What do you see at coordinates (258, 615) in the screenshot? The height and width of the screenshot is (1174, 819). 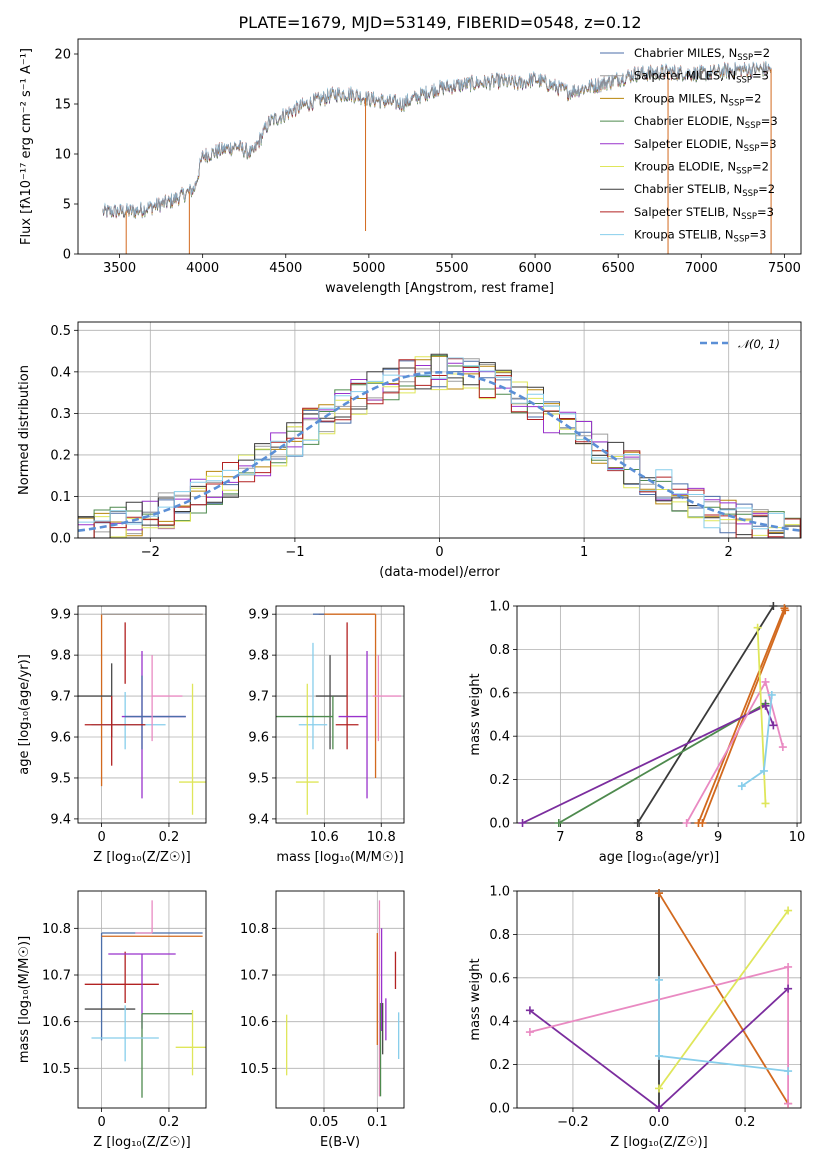 I see `y-tick-label: 9.9` at bounding box center [258, 615].